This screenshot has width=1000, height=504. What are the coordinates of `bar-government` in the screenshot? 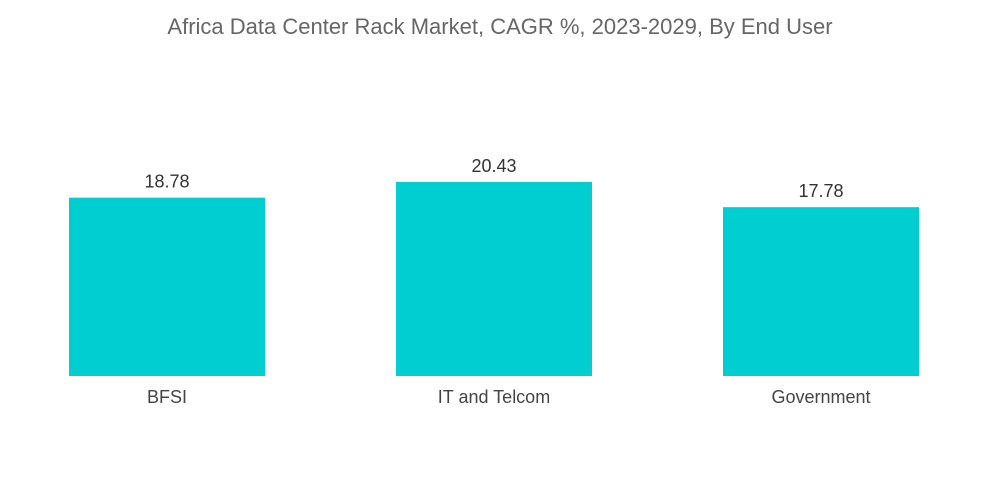 It's located at (821, 291).